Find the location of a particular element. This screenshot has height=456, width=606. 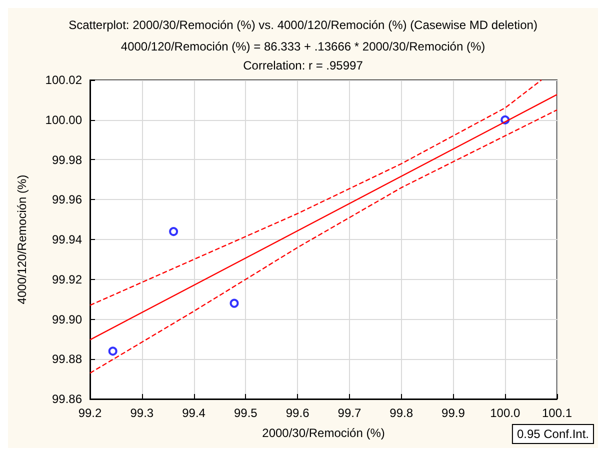

chart-title: Scatterplot: 2000/30/Remoción (%) vs. 4000/120/Remoción (%) (Casewise MD deletion) is located at coordinates (303, 25).